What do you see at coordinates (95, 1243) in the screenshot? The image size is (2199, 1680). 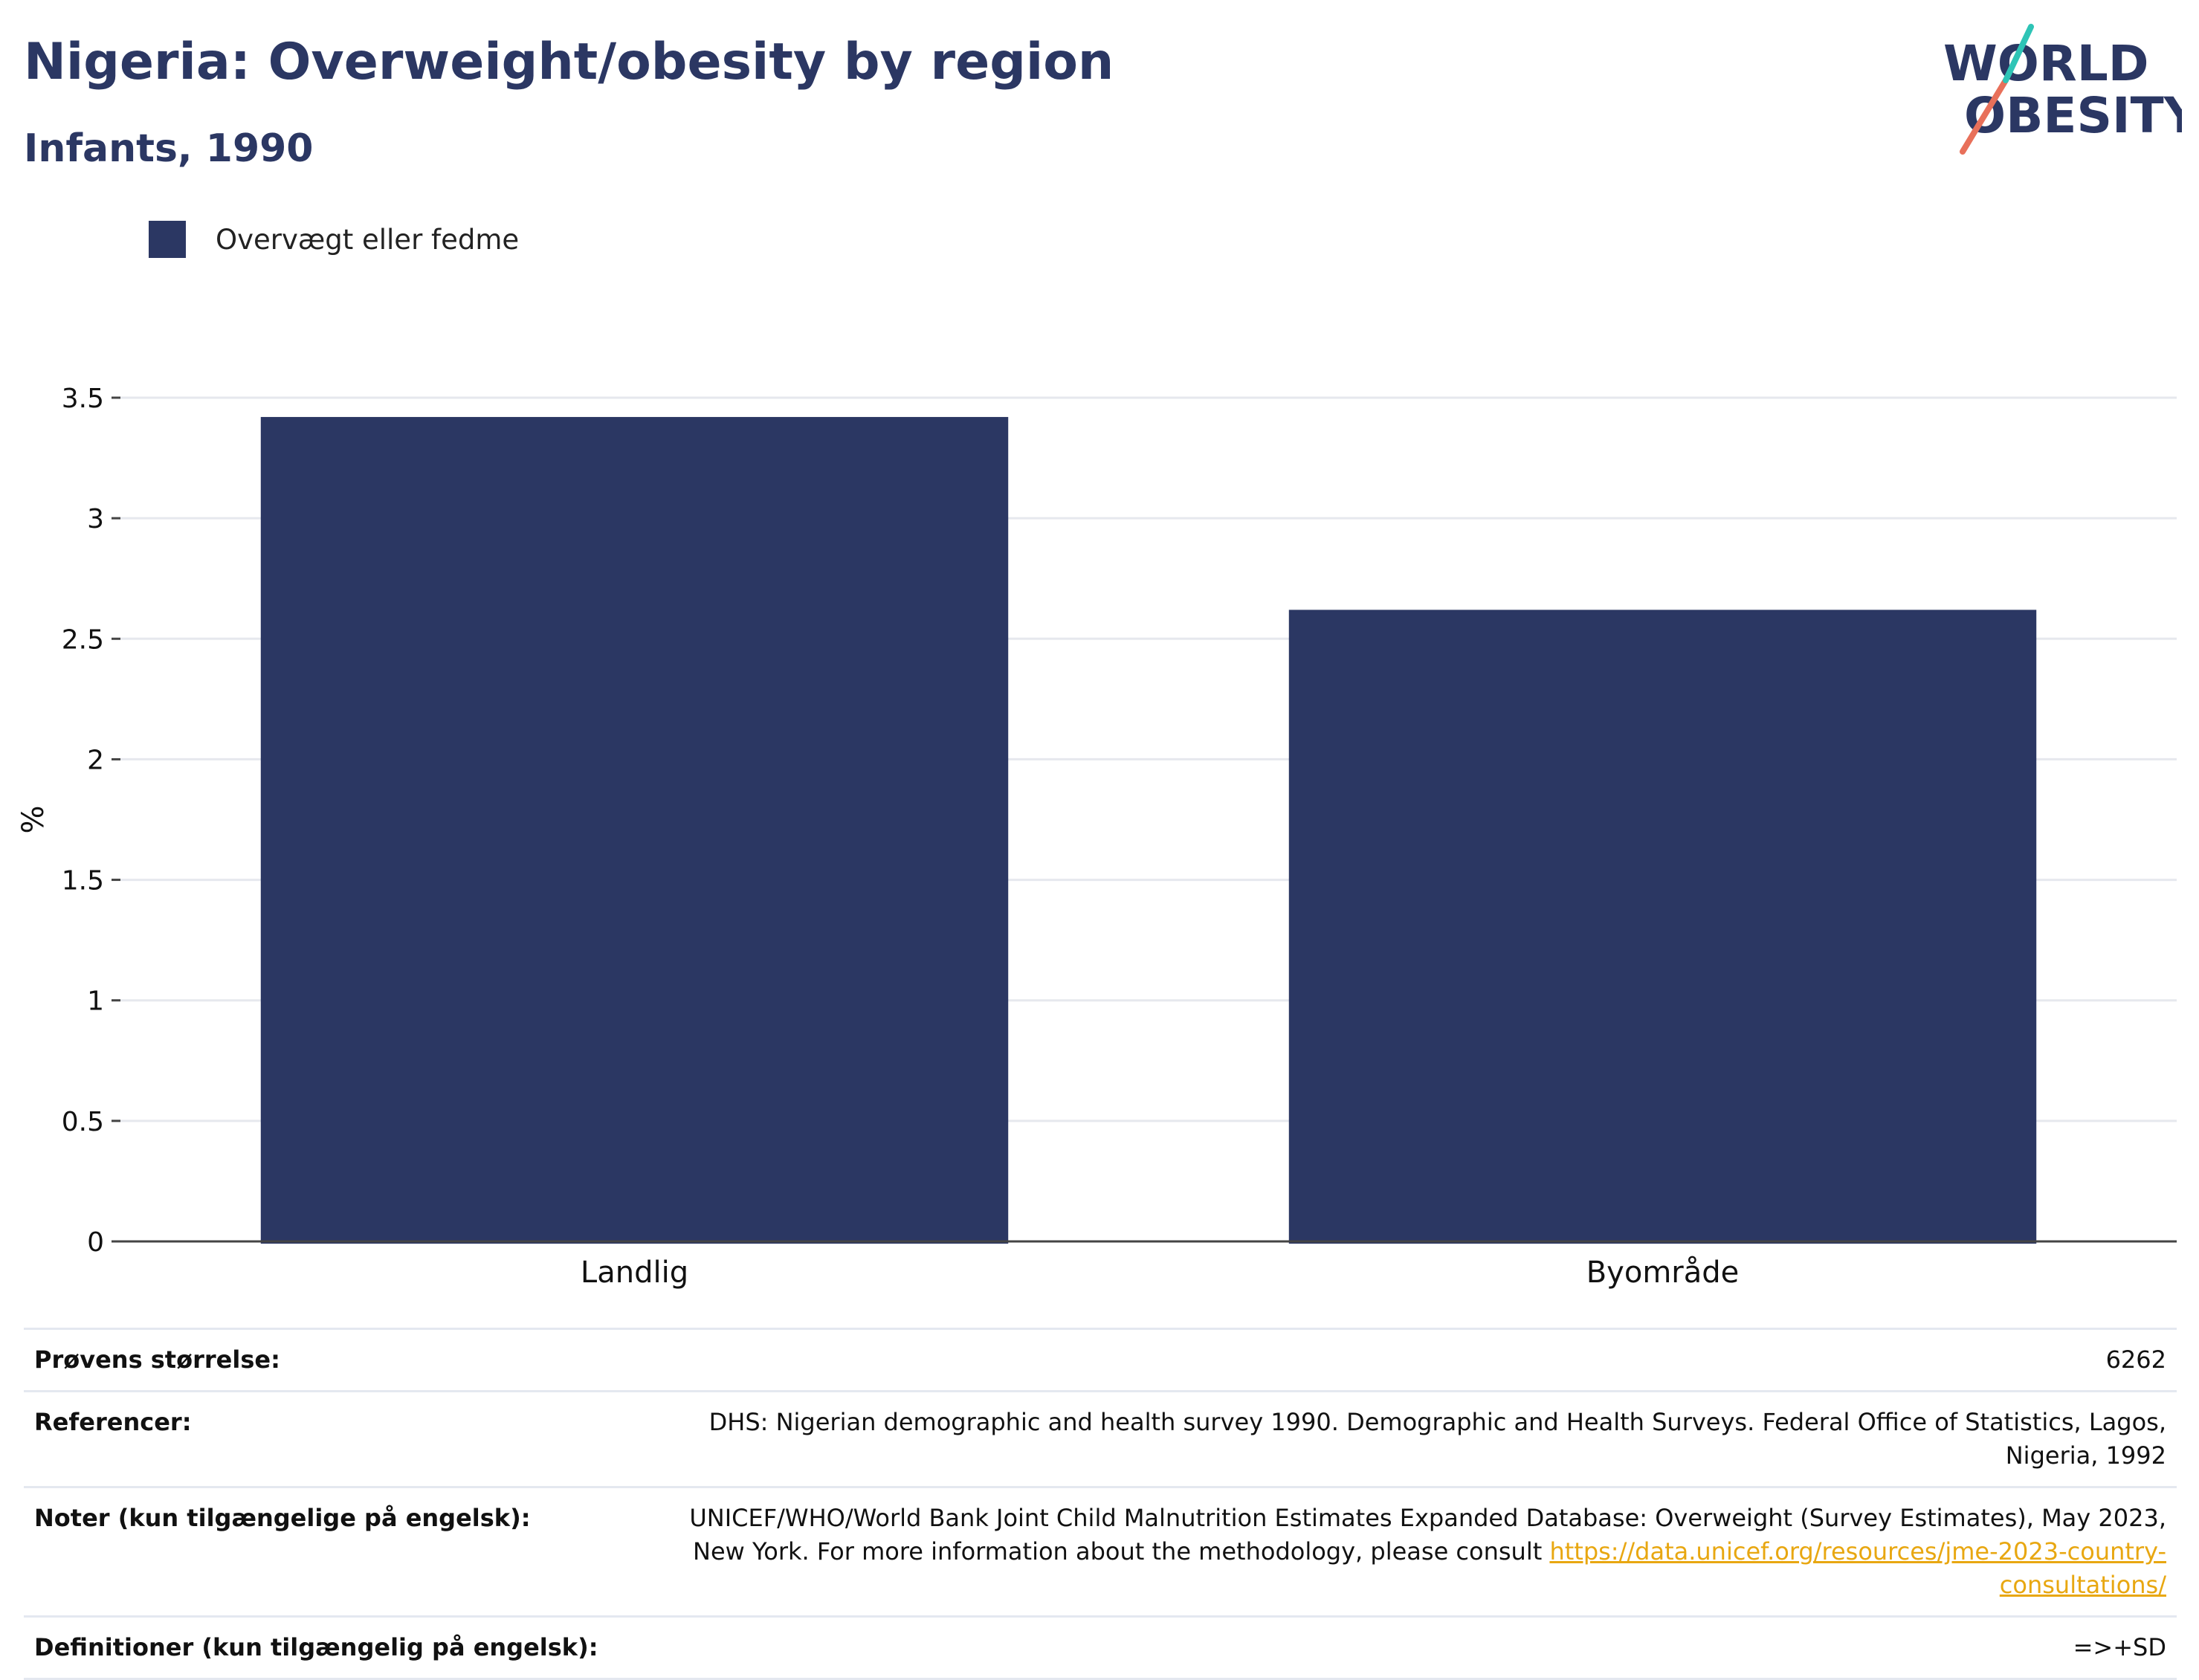 I see `y-tick-label: 0` at bounding box center [95, 1243].